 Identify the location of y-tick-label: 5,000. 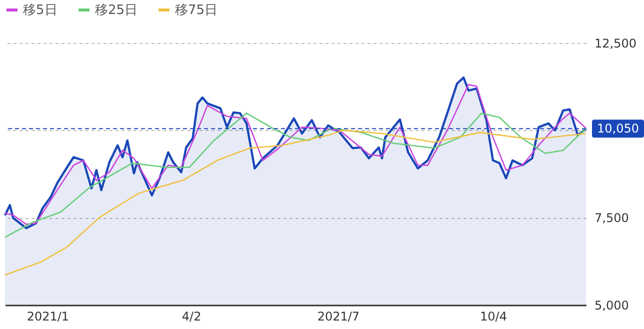
(611, 305).